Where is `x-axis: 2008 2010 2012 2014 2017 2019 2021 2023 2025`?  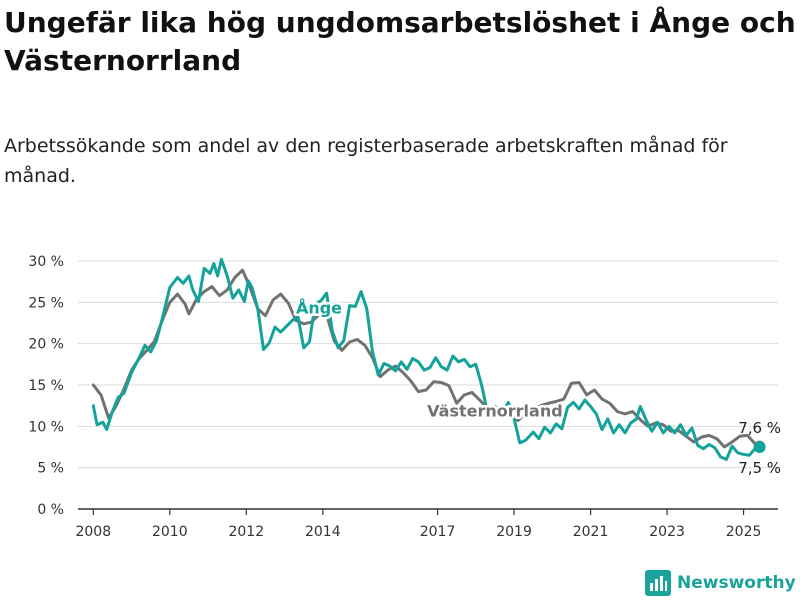
x-axis: 2008 2010 2012 2014 2017 2019 2021 2023 2025 is located at coordinates (426, 524).